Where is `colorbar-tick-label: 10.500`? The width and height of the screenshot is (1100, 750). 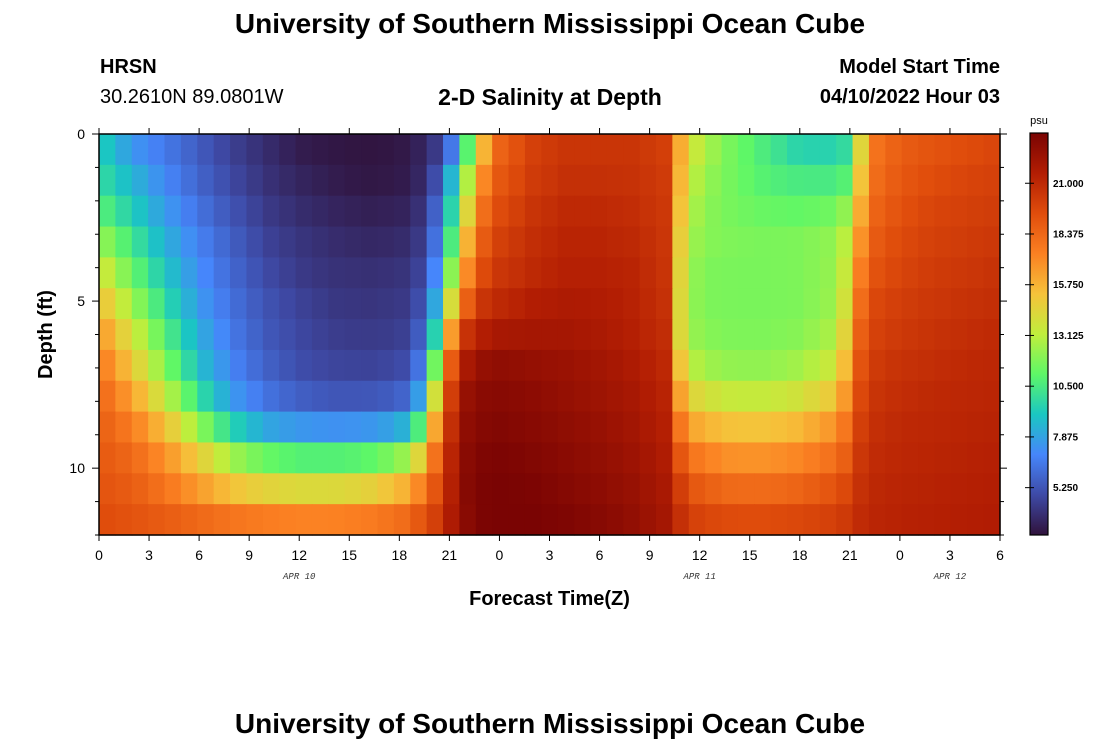
colorbar-tick-label: 10.500 is located at coordinates (1068, 387).